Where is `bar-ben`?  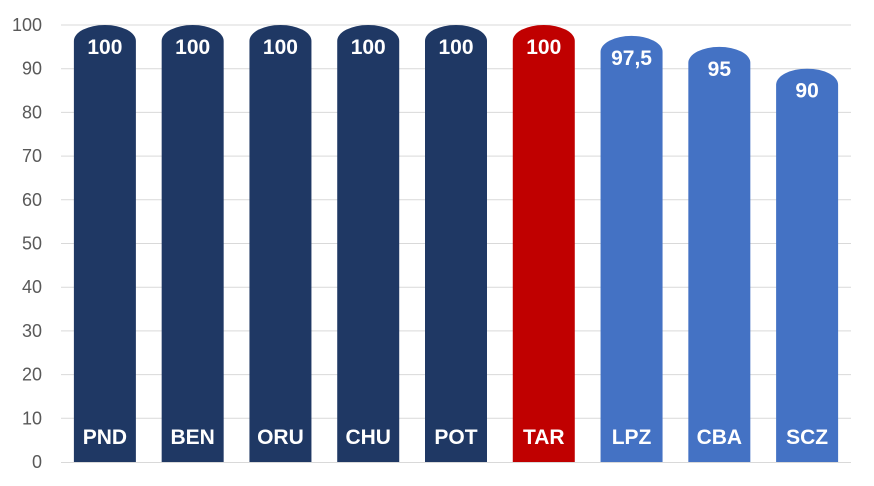 bar-ben is located at coordinates (192, 243).